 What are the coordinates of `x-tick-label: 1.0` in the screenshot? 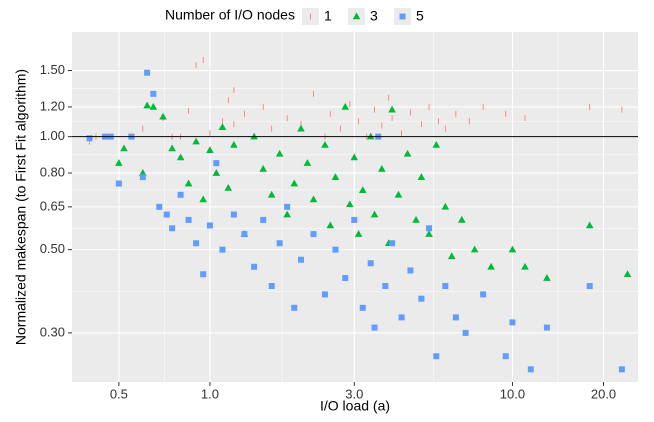 It's located at (210, 393).